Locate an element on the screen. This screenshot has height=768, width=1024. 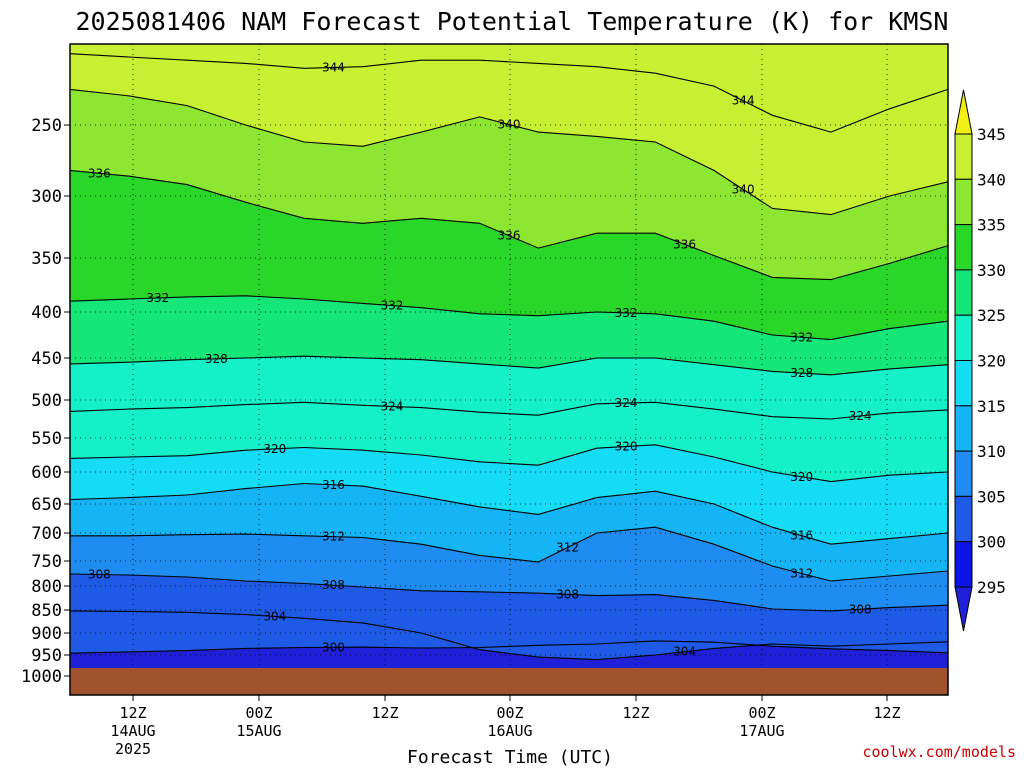
ground-fill is located at coordinates (509, 681).